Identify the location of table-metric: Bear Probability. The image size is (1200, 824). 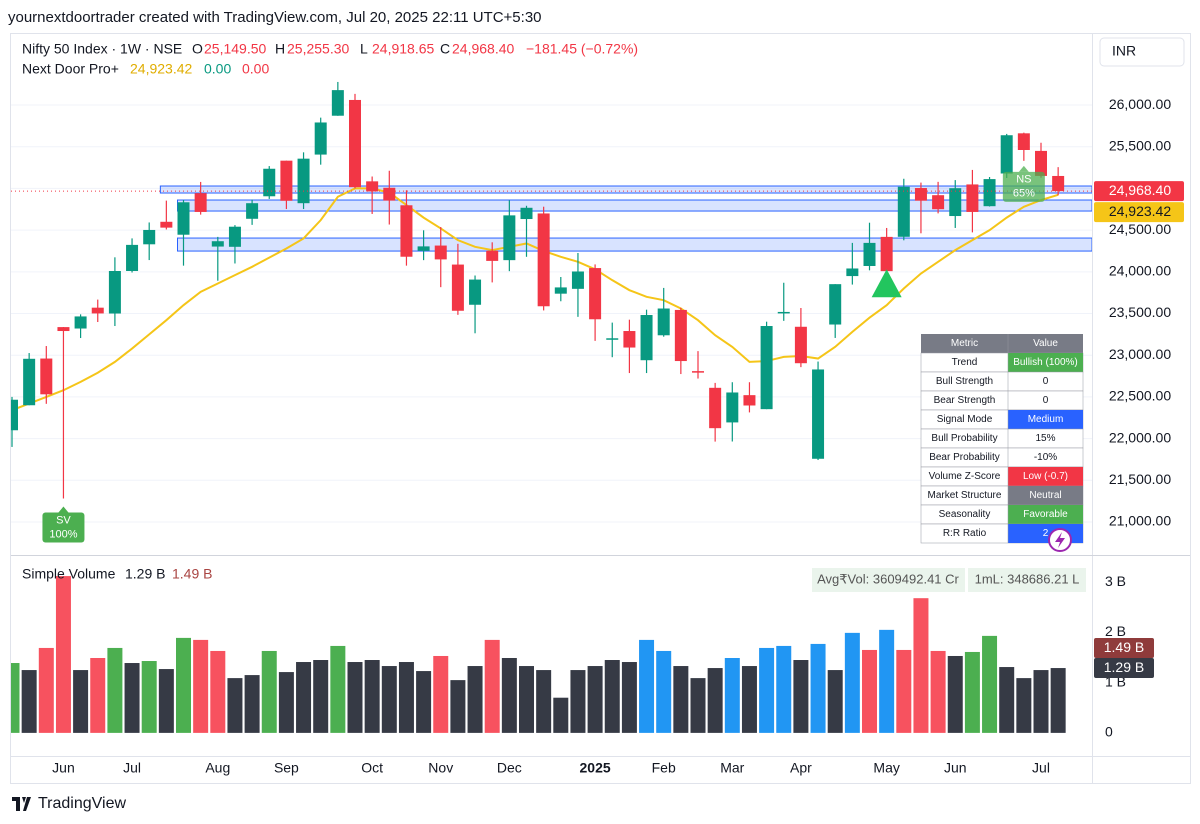
(964, 457).